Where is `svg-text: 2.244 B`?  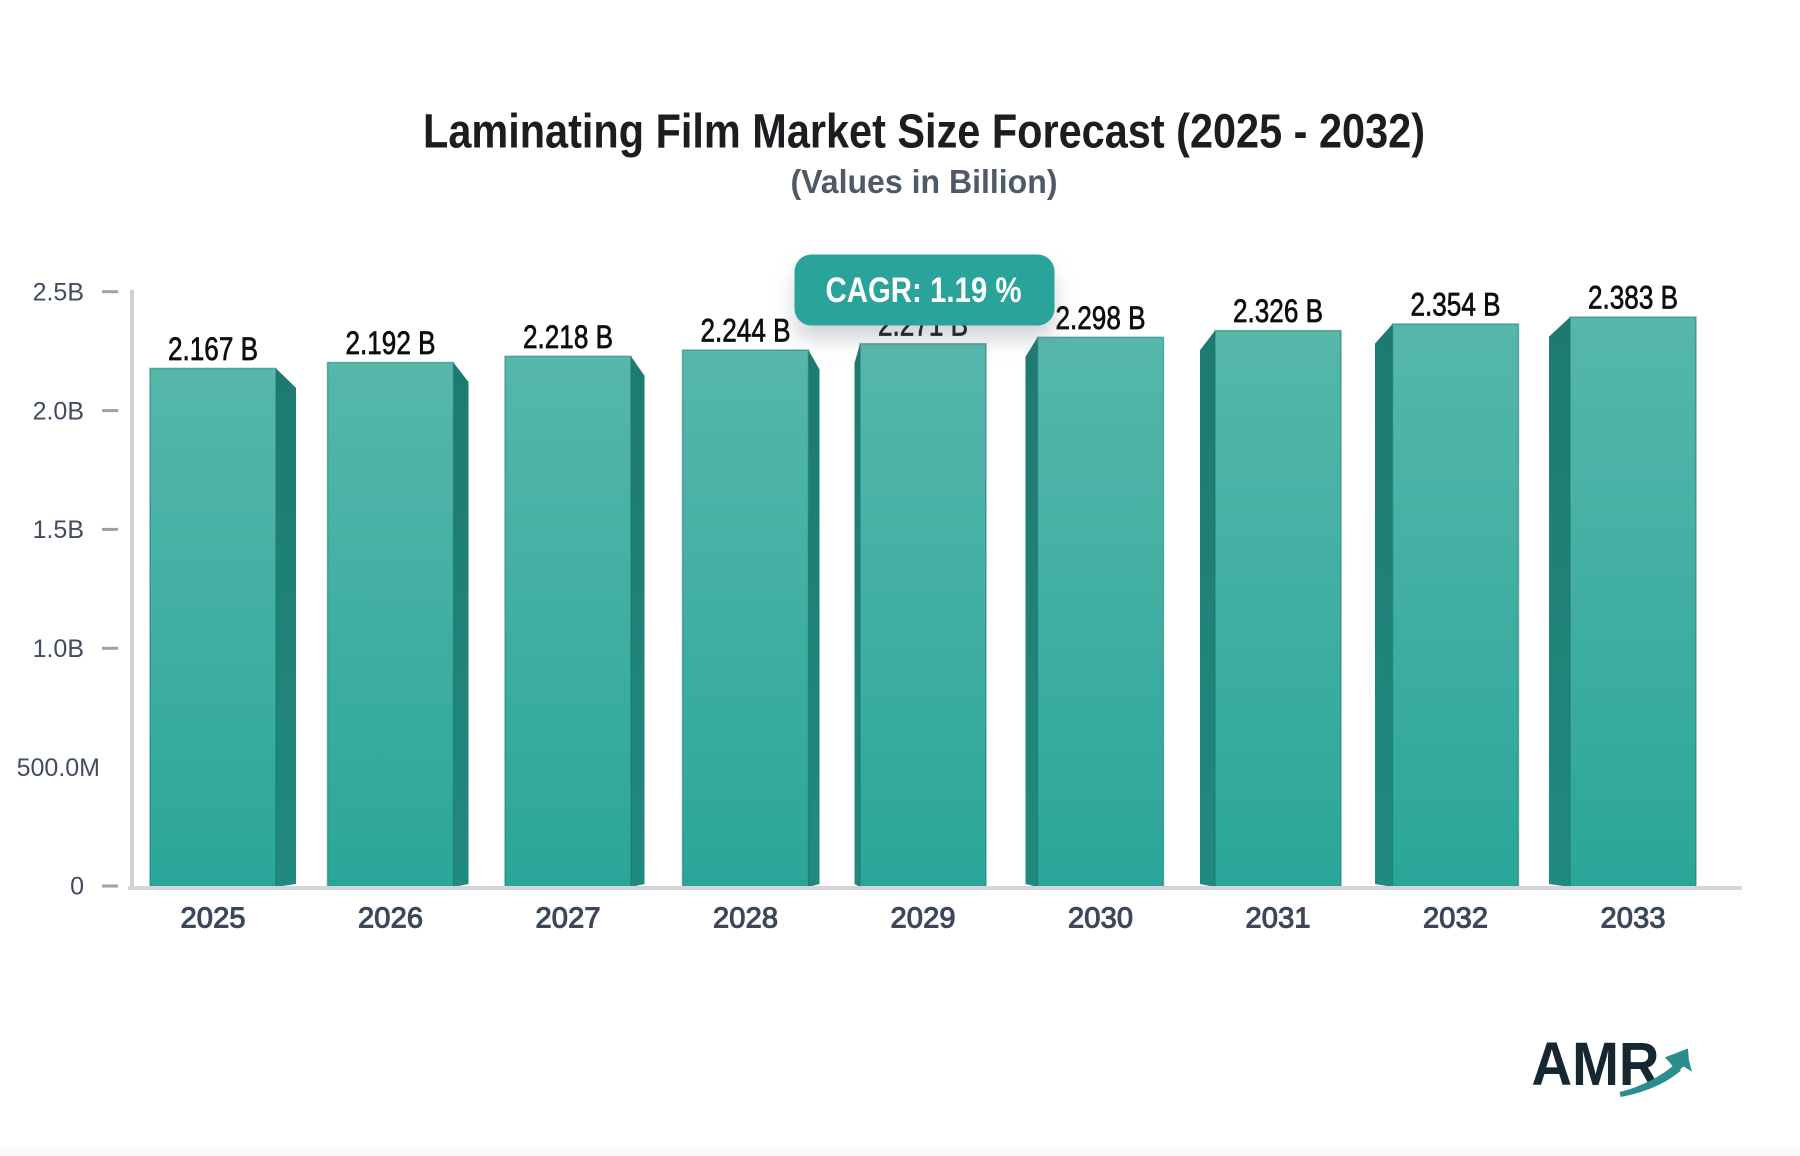 svg-text: 2.244 B is located at coordinates (746, 331).